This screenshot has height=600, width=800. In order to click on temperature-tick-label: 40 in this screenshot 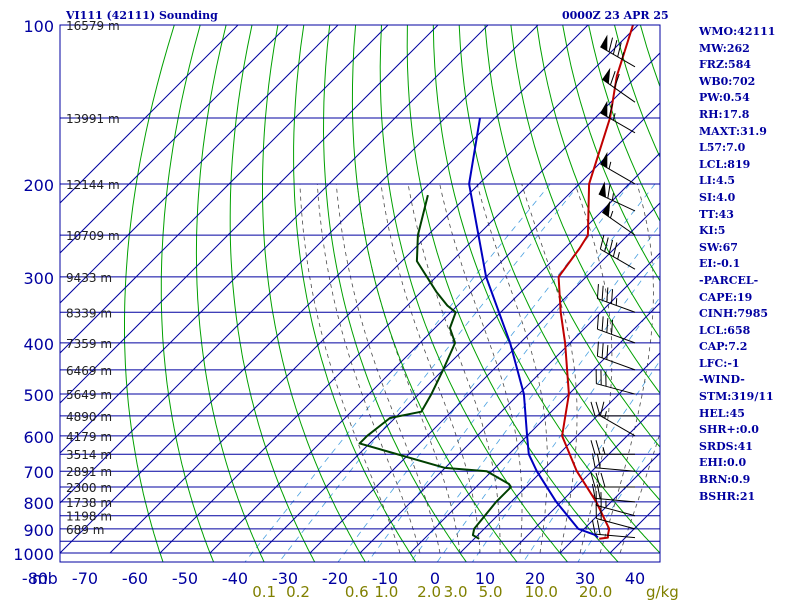, I will do `click(635, 578)`.